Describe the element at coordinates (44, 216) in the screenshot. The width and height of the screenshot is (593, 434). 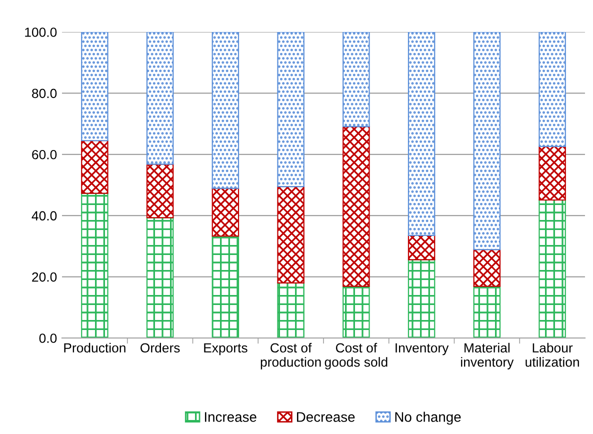
I see `y-tick-label: 40.0` at that location.